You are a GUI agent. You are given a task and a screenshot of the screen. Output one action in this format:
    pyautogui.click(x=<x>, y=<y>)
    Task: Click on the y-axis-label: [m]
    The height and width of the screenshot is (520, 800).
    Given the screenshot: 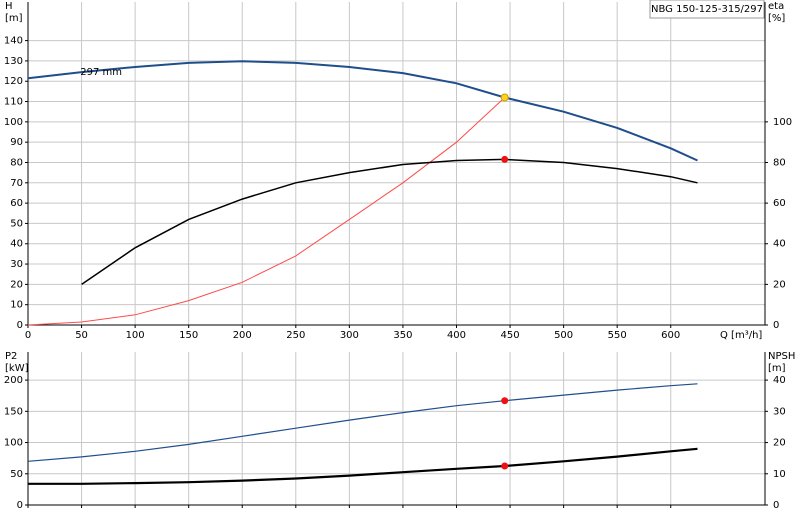 What is the action you would take?
    pyautogui.click(x=14, y=18)
    